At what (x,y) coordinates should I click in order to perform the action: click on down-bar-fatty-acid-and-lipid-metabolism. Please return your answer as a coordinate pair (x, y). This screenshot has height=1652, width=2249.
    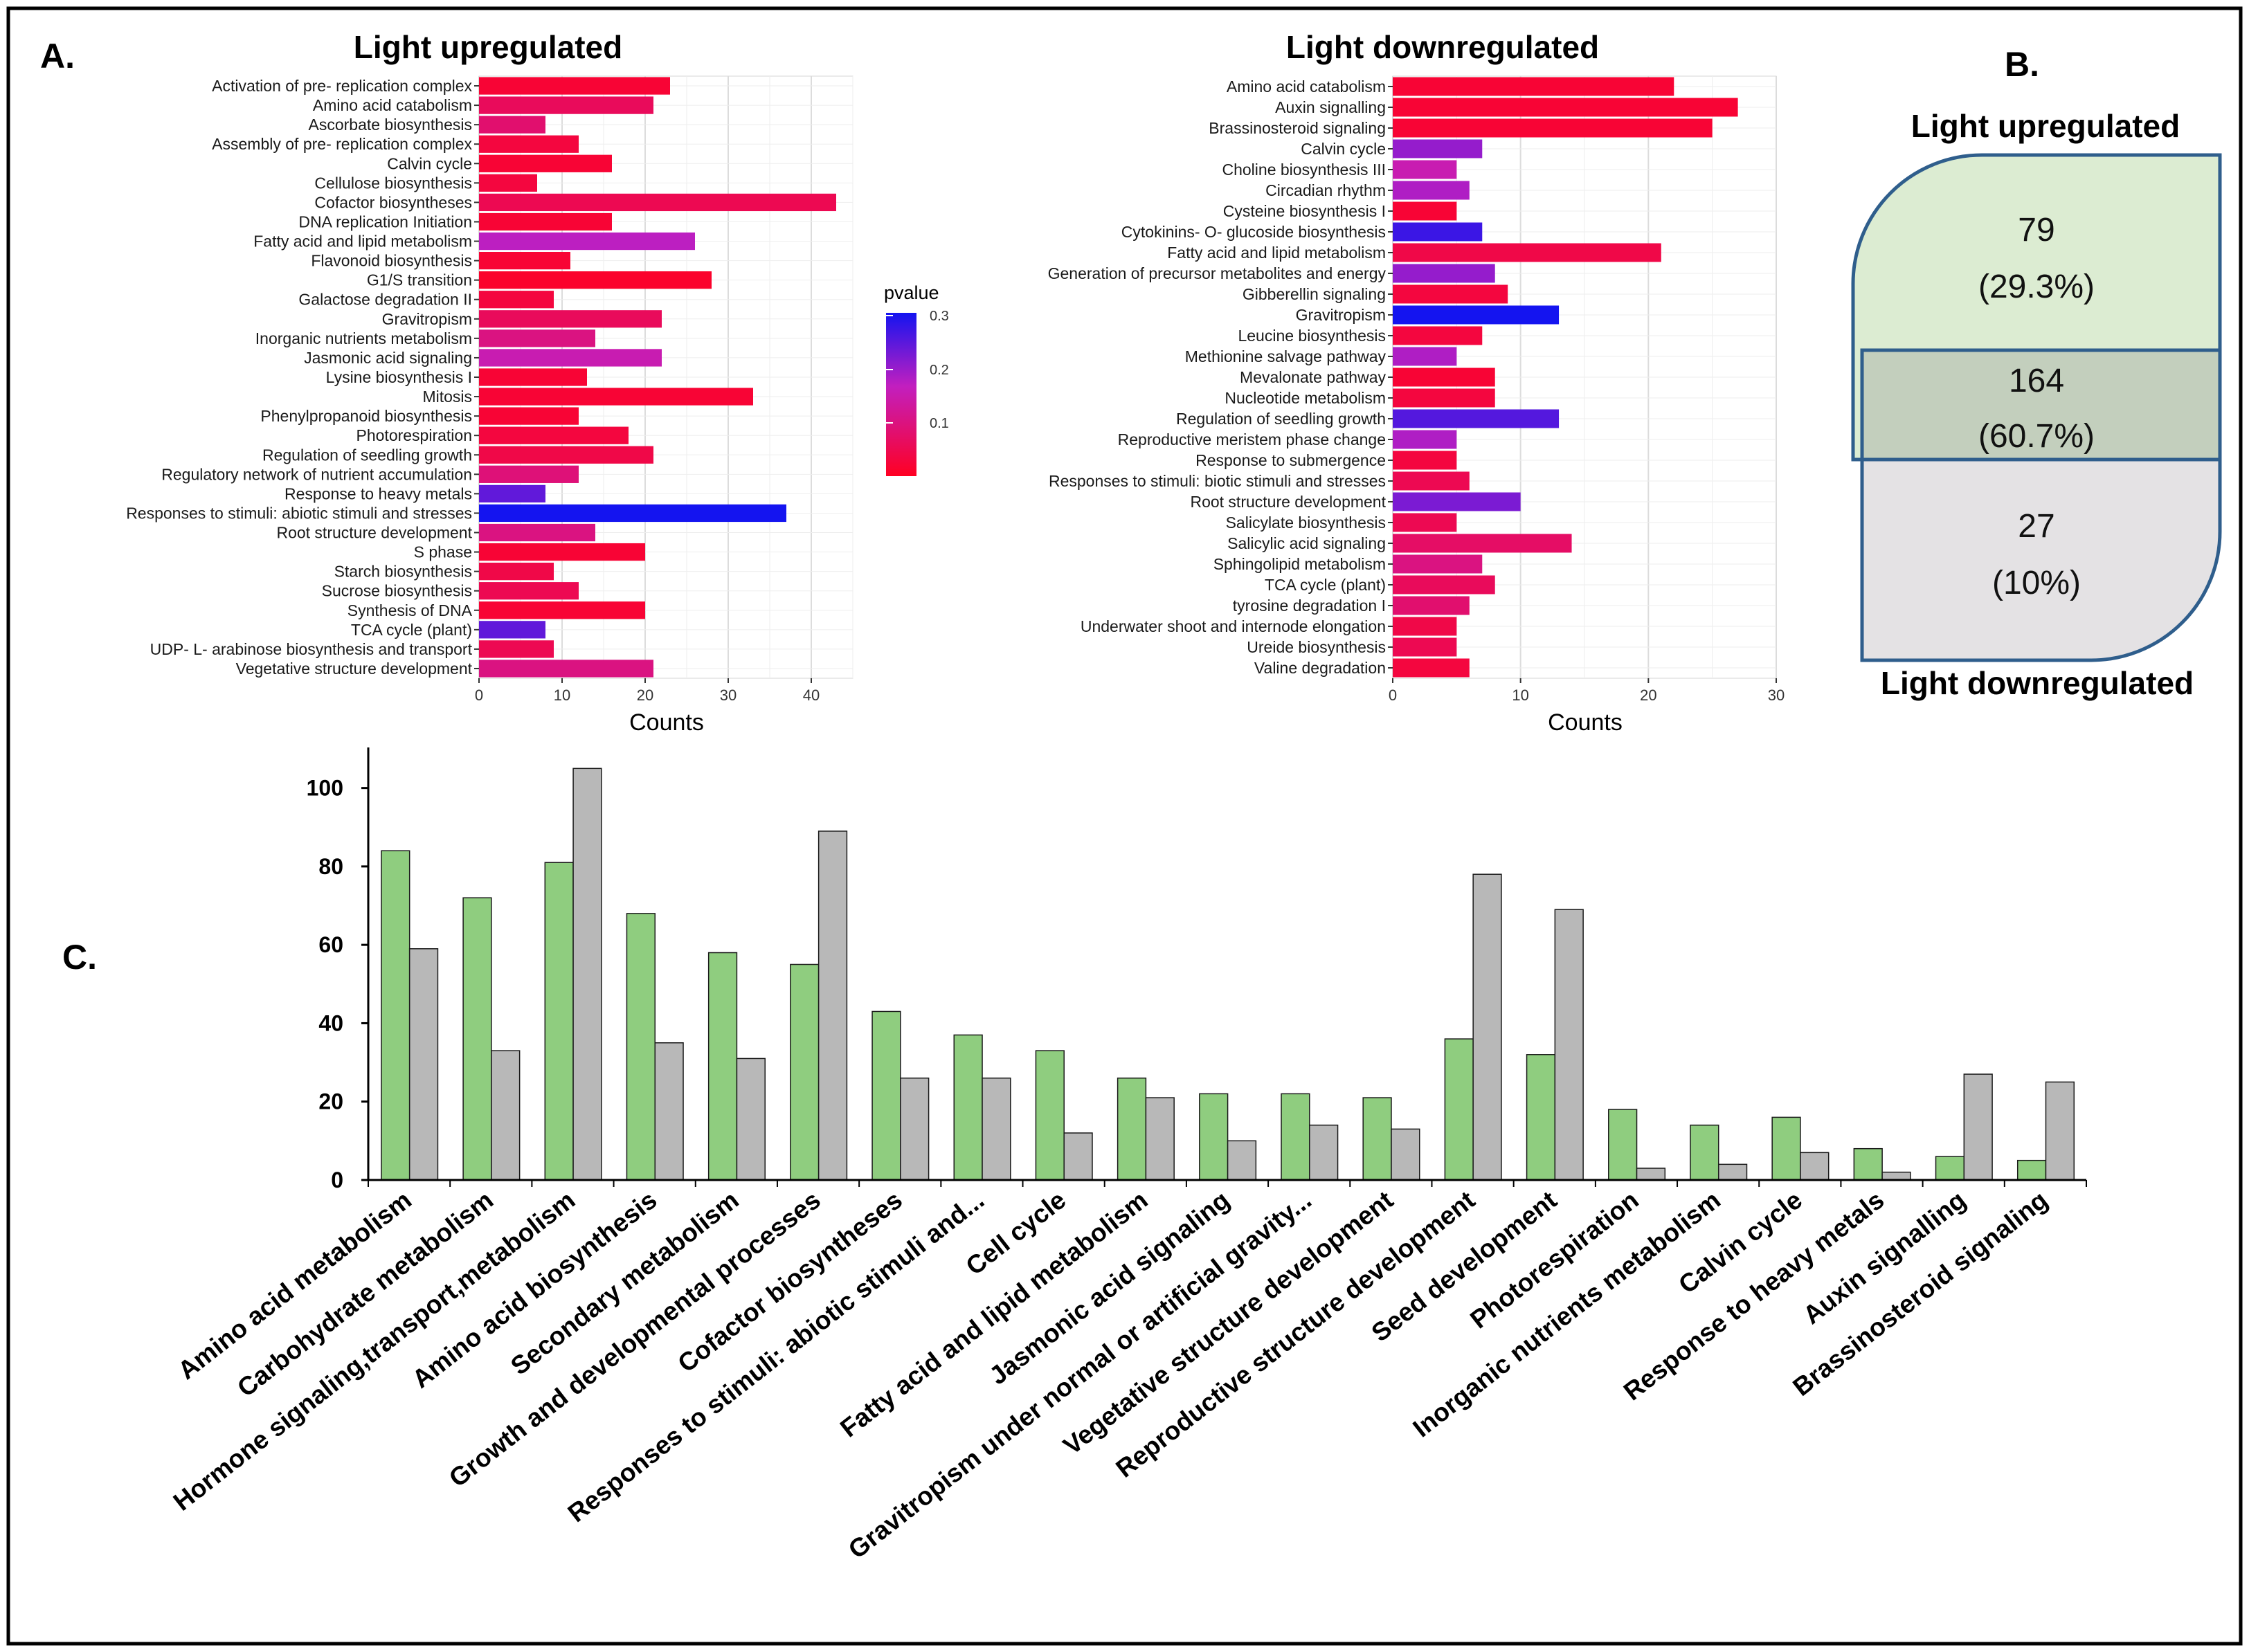
    Looking at the image, I should click on (1527, 252).